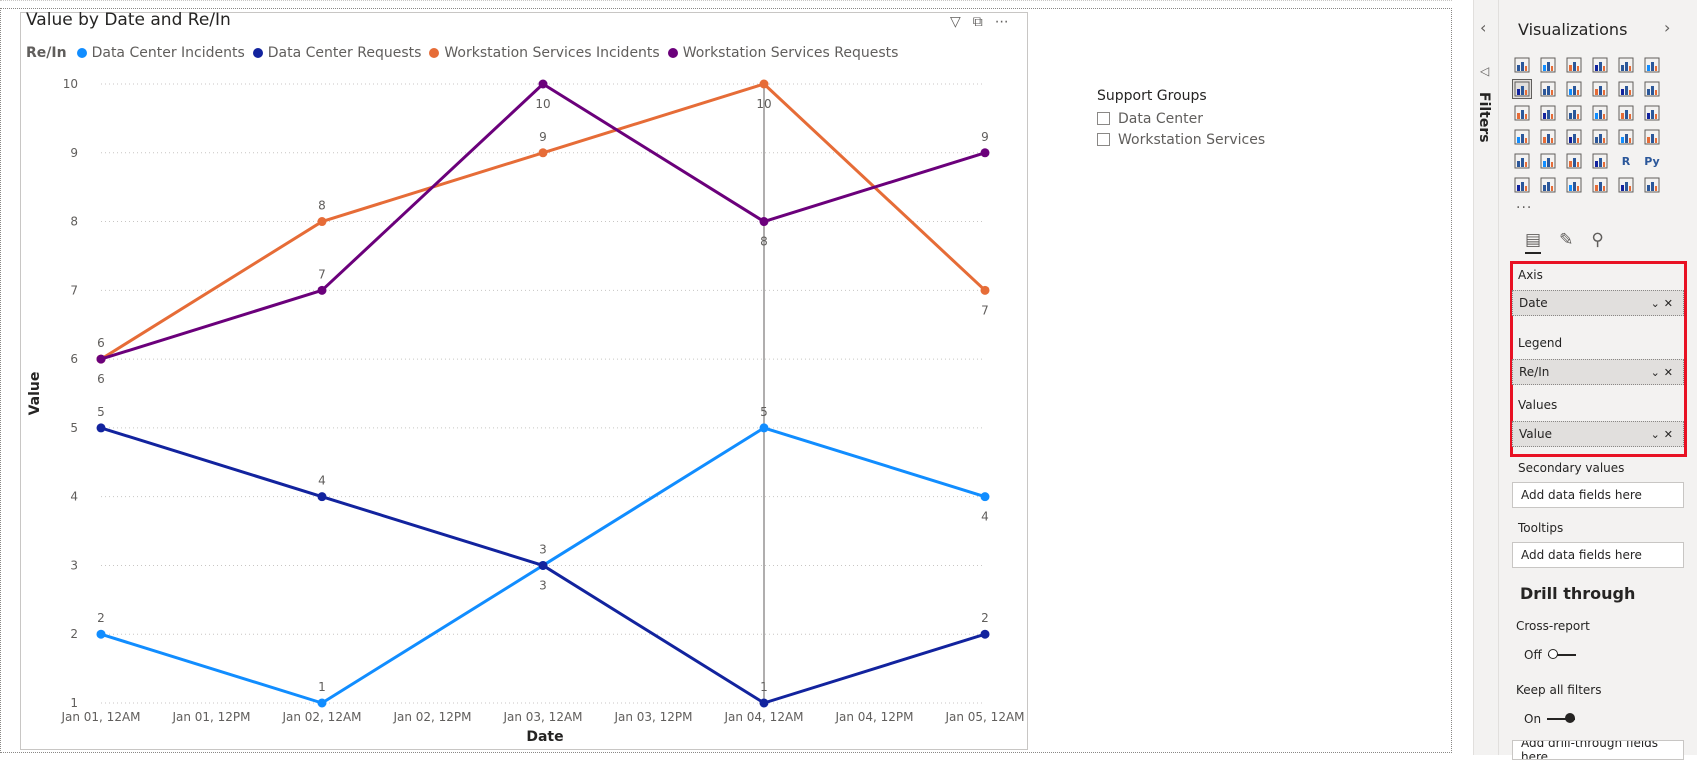 The image size is (1697, 760). I want to click on stacked-bar-icon, so click(1522, 65).